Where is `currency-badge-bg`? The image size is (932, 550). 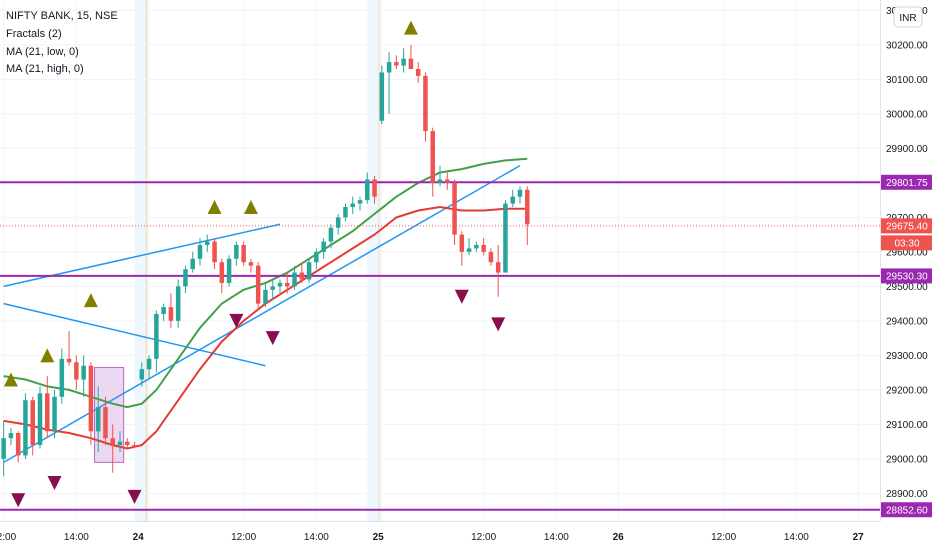 currency-badge-bg is located at coordinates (908, 17).